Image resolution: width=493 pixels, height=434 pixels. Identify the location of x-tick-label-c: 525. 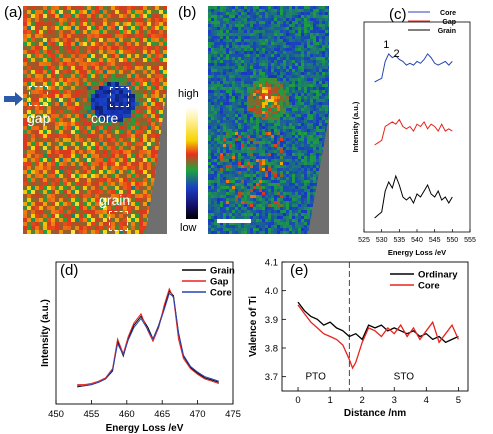
(364, 240).